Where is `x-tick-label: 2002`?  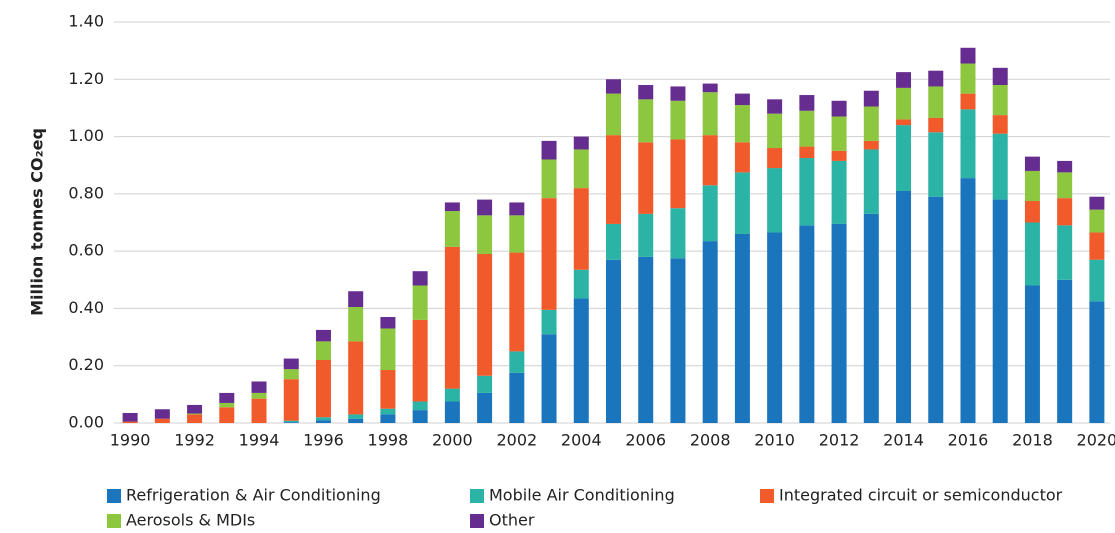
x-tick-label: 2002 is located at coordinates (516, 440).